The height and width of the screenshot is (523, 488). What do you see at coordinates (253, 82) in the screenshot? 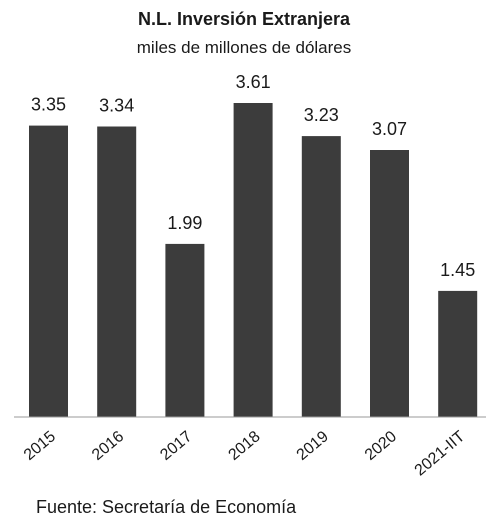
I see `data-label-2018: 3.61` at bounding box center [253, 82].